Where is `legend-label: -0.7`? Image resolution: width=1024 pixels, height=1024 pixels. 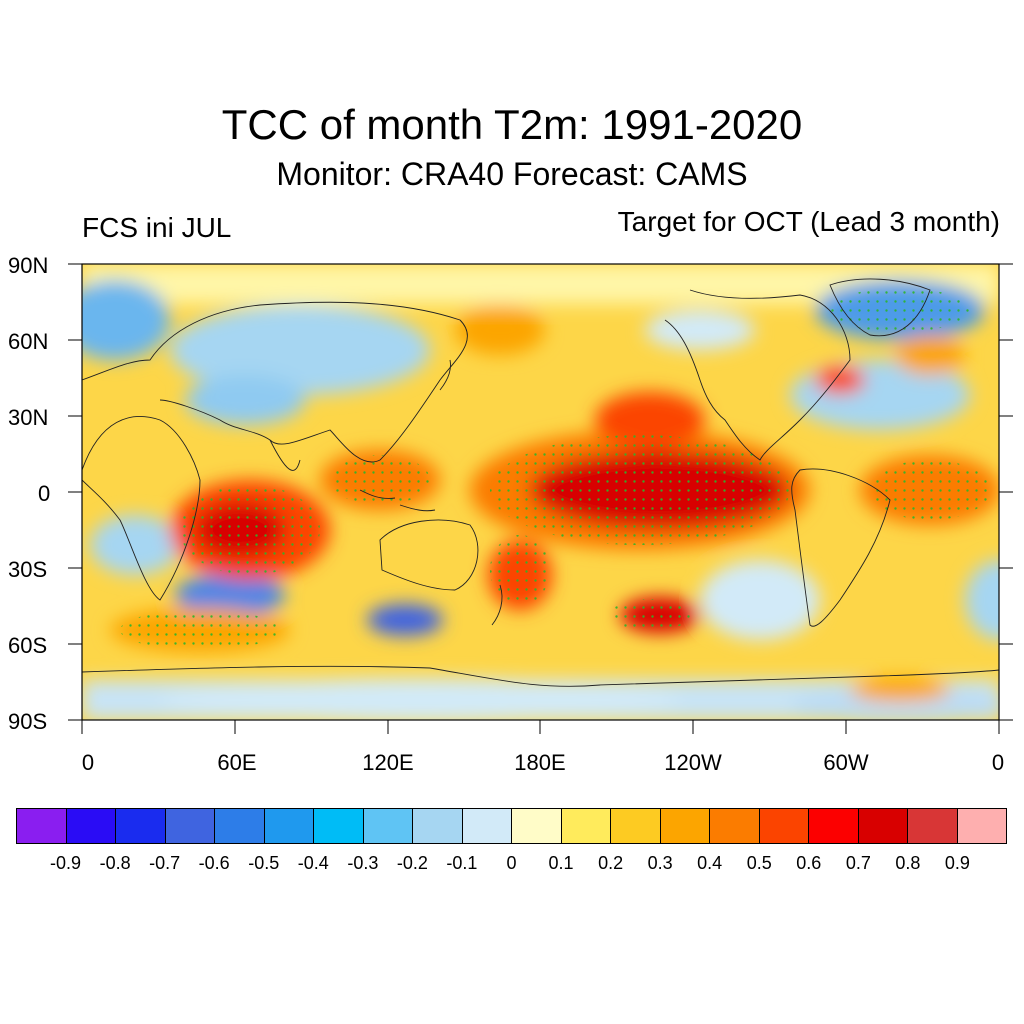
legend-label: -0.7 is located at coordinates (165, 863).